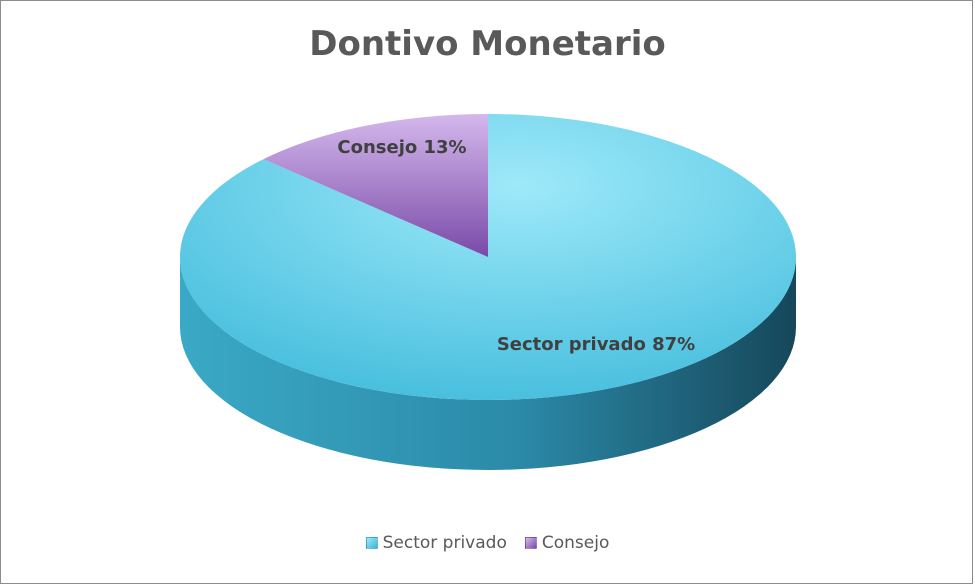  I want to click on chart-title: Dontivo Monetario, so click(487, 44).